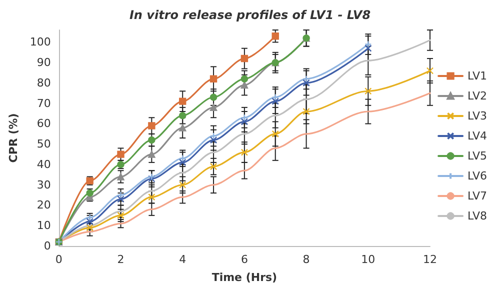 The height and width of the screenshot is (292, 500). What do you see at coordinates (43, 123) in the screenshot?
I see `y-tick-label: 60` at bounding box center [43, 123].